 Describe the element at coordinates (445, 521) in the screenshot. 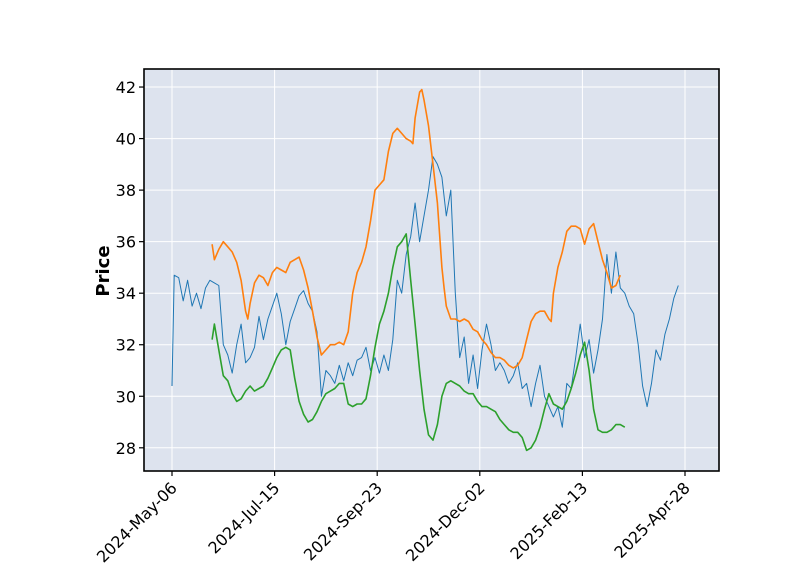

I see `x-tick-label: 2024-Dec-02` at that location.